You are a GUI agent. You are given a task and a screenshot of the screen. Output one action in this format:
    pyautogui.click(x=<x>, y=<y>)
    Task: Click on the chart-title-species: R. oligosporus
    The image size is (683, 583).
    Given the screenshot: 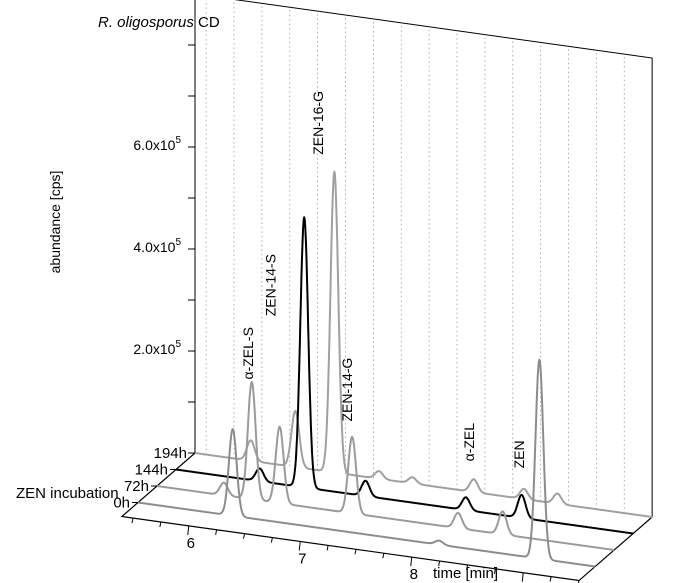 What is the action you would take?
    pyautogui.click(x=146, y=22)
    